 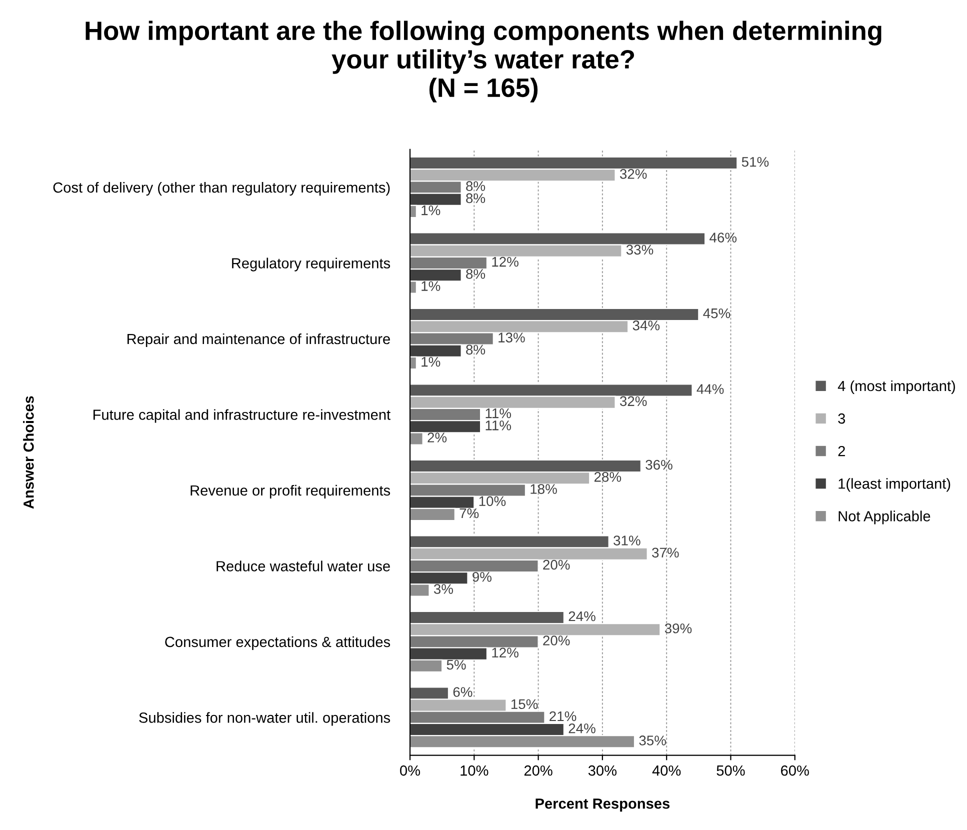 I want to click on data-label: 46%, so click(x=723, y=237).